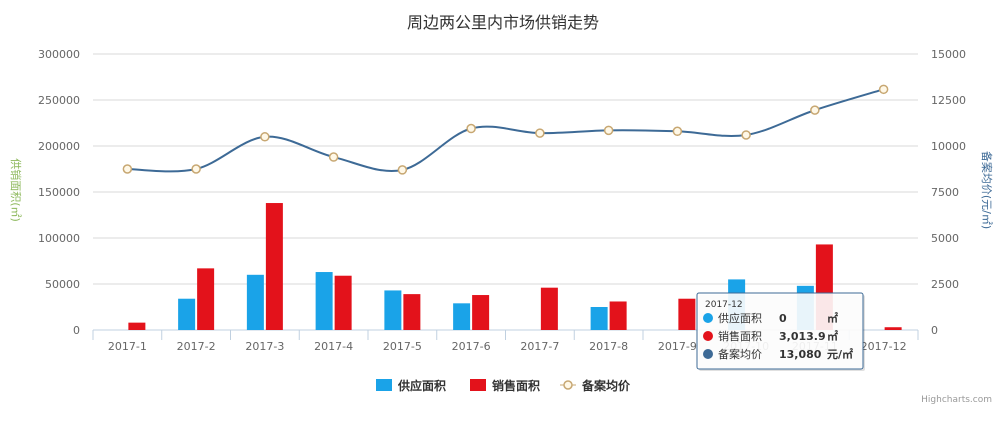 The height and width of the screenshot is (437, 1007). Describe the element at coordinates (945, 238) in the screenshot. I see `right-tick-label: 5000` at that location.